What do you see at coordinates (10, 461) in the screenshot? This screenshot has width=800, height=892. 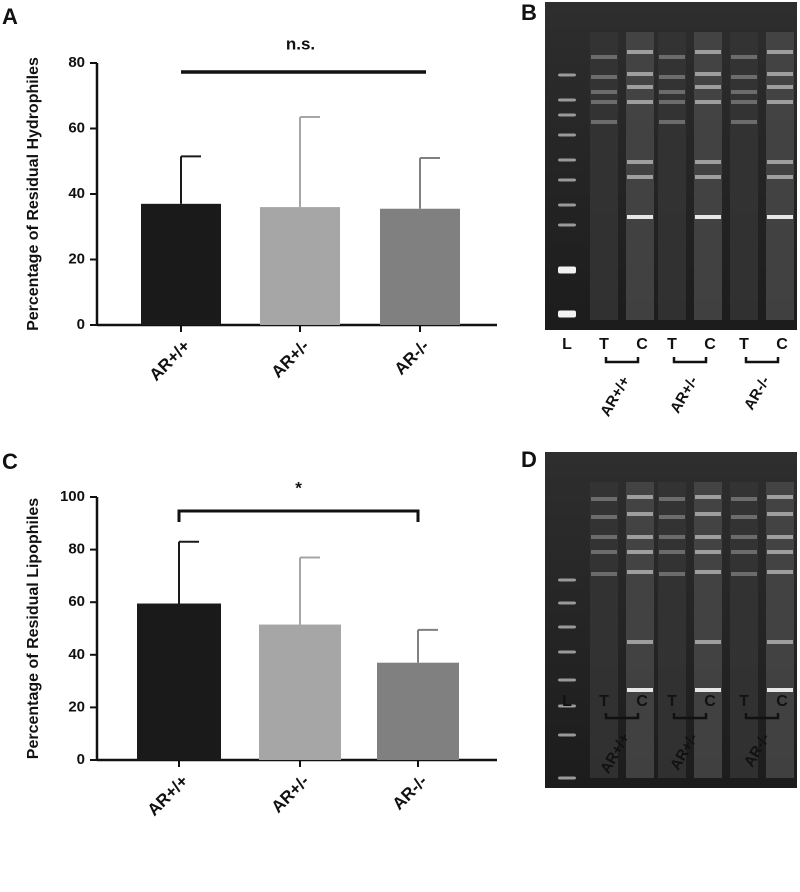 I see `panel-label: C` at bounding box center [10, 461].